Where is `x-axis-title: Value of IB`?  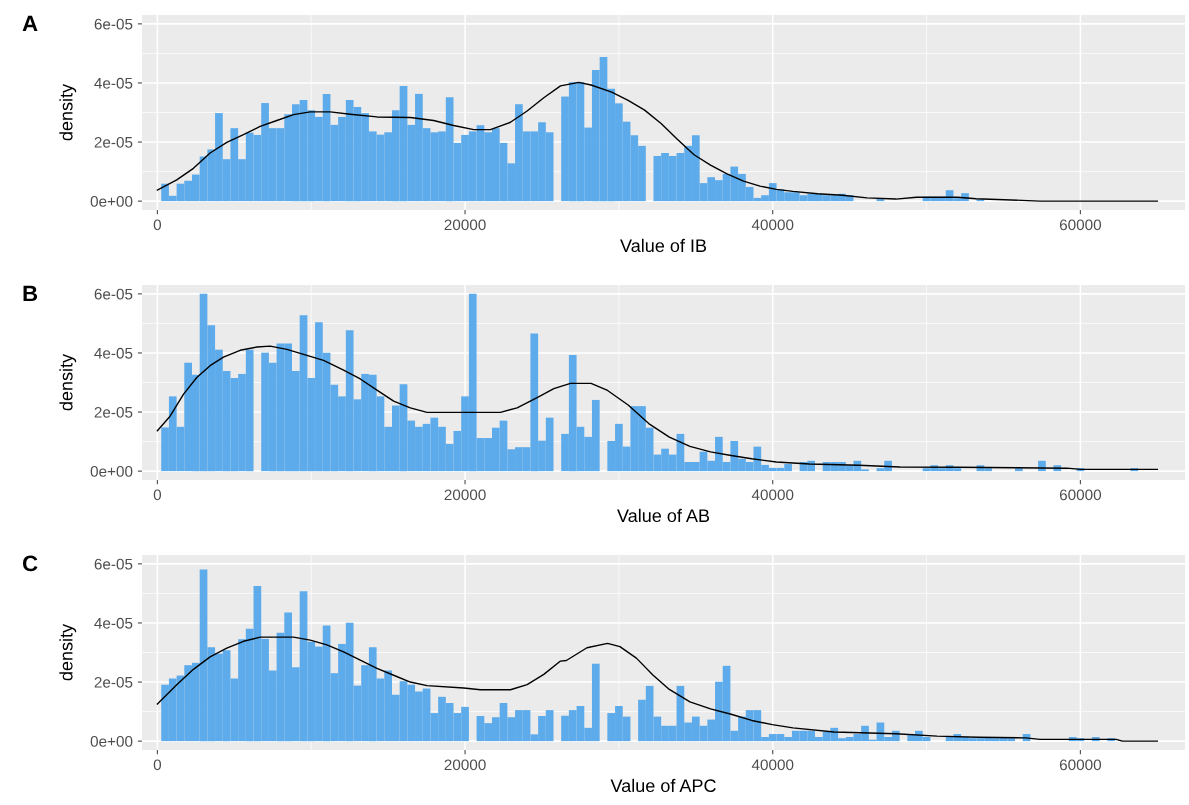 x-axis-title: Value of IB is located at coordinates (663, 245).